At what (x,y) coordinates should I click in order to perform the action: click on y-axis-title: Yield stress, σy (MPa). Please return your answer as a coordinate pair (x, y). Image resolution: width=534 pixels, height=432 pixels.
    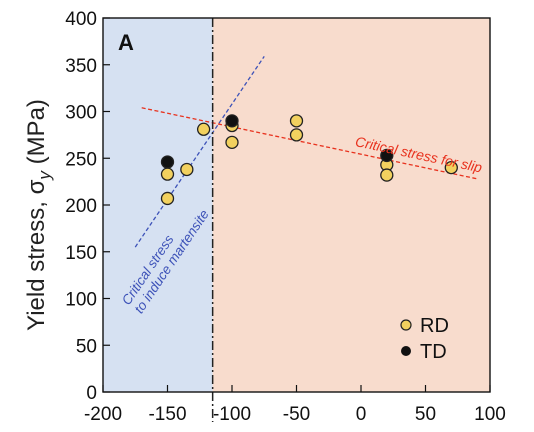
    Looking at the image, I should click on (38, 215).